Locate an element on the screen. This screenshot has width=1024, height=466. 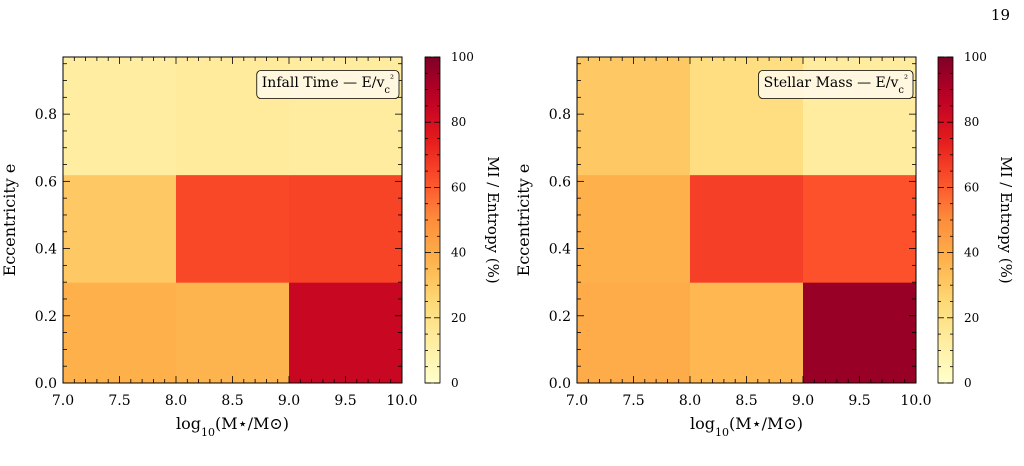
annotation-text: Infall Time — E/vc² is located at coordinates (328, 85).